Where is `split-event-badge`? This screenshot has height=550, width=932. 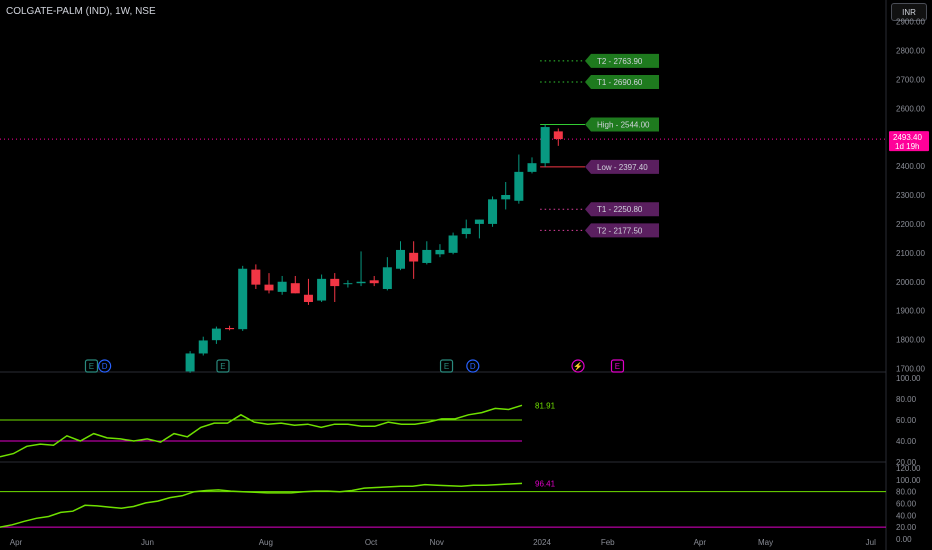 split-event-badge is located at coordinates (578, 366).